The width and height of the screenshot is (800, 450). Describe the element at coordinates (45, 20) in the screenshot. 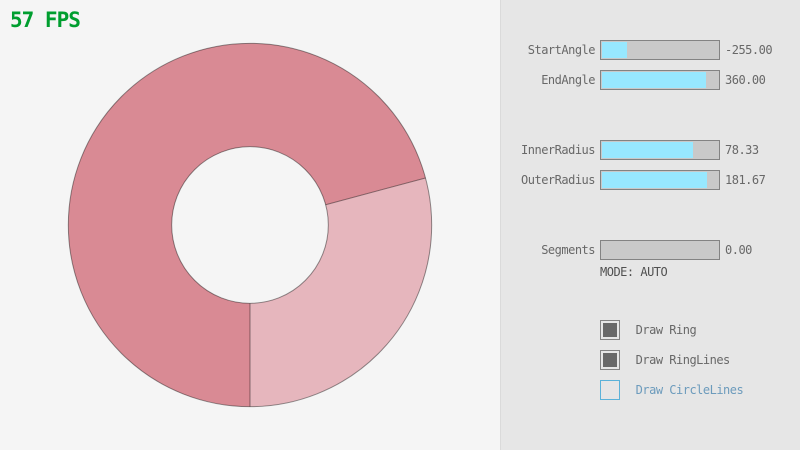

I see `fps-counter: 57 FPS` at that location.